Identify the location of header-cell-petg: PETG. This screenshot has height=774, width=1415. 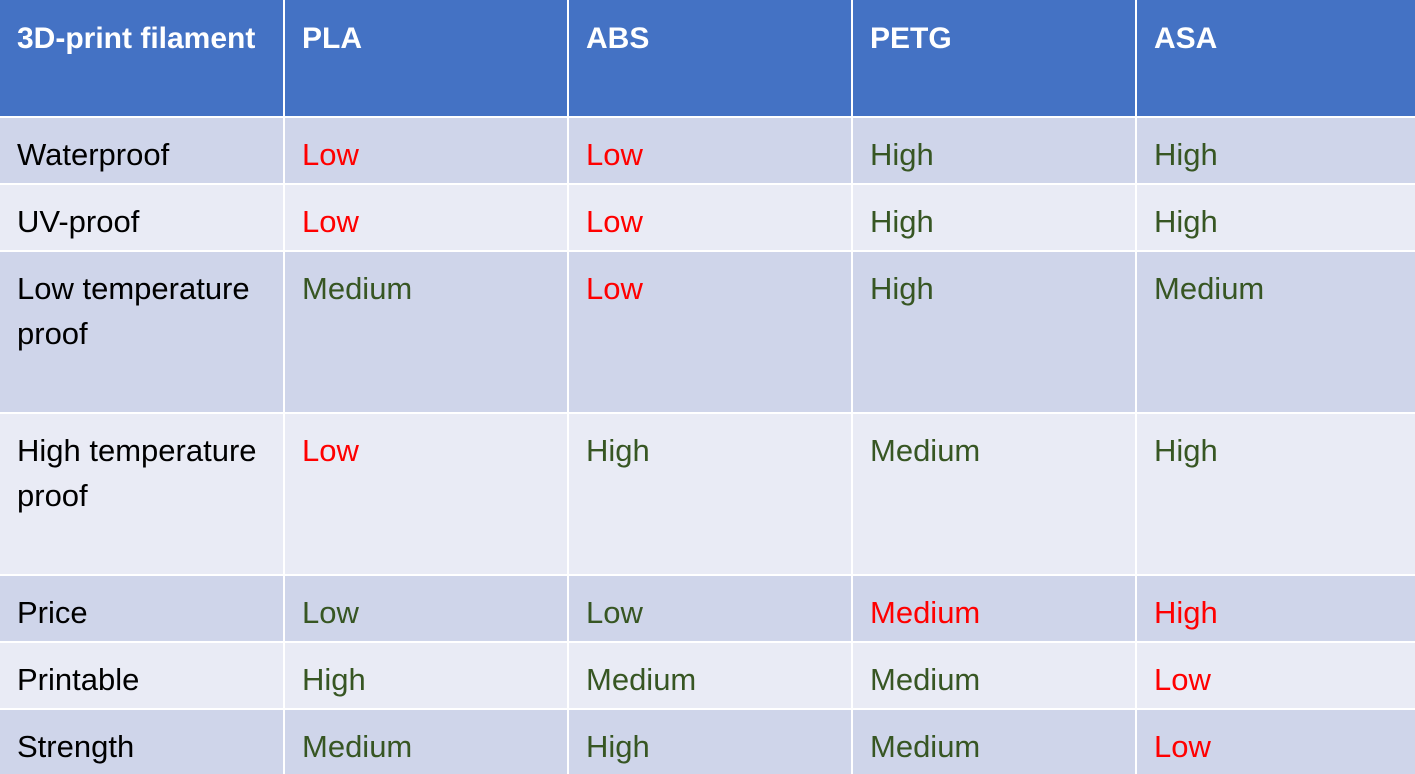
(994, 58).